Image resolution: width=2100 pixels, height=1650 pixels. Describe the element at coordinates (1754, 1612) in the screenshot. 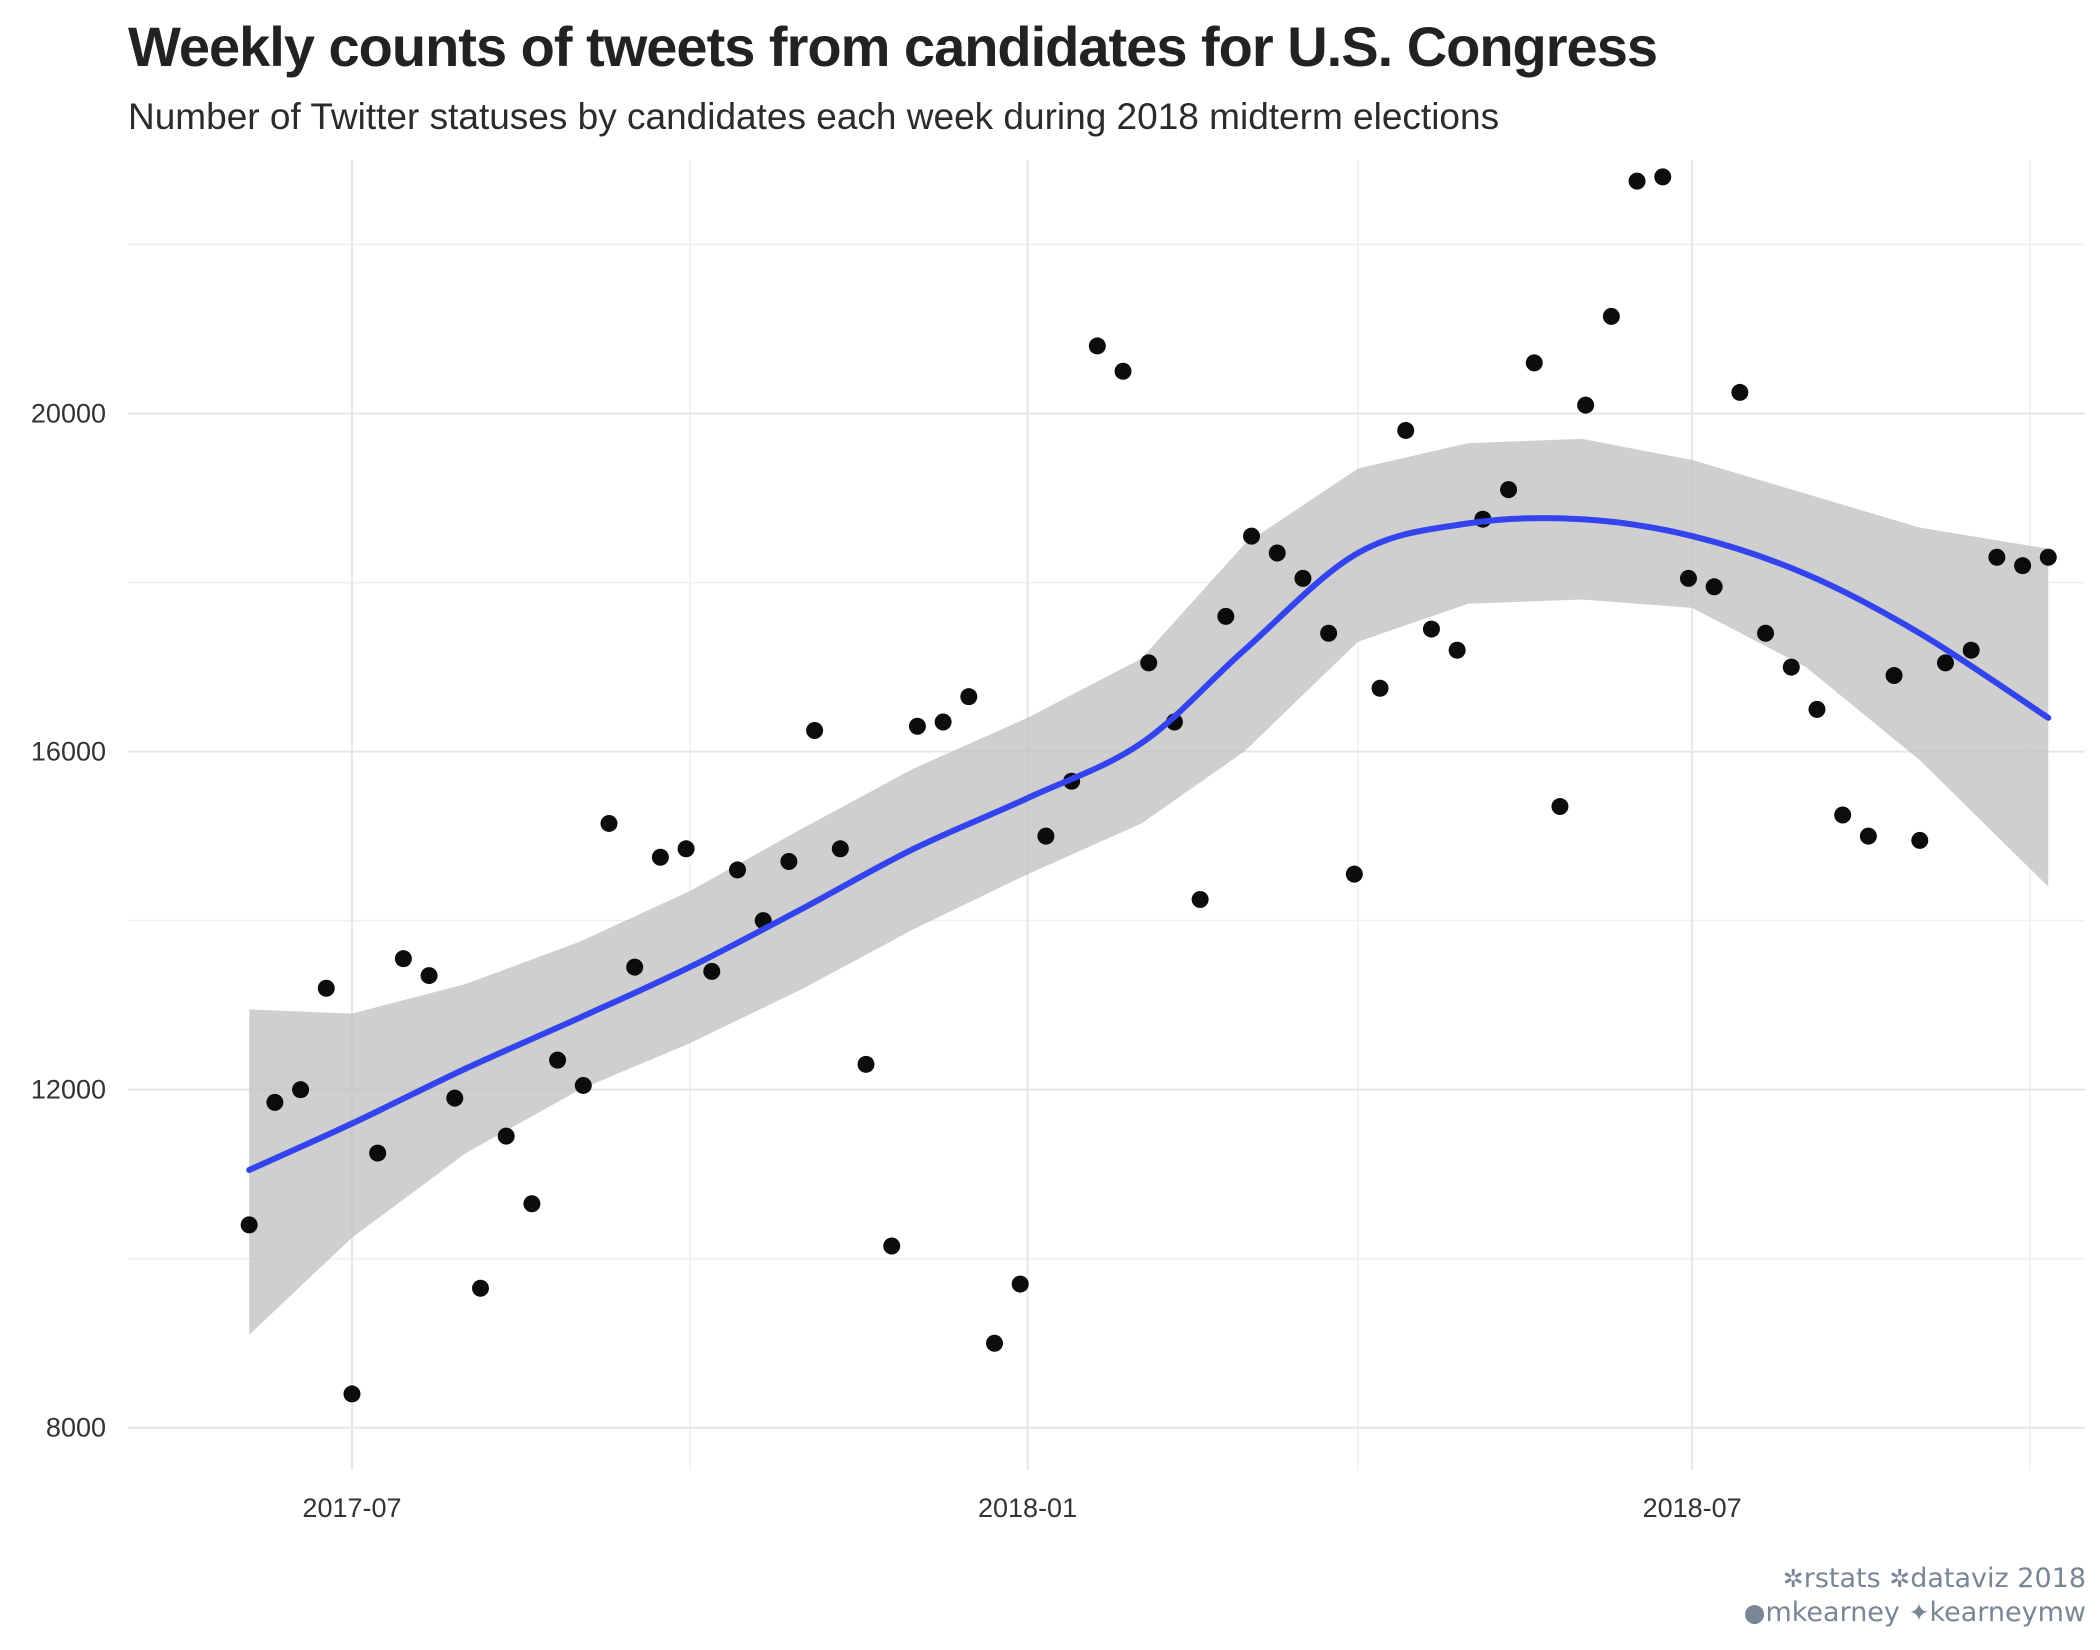

I see `github-icon: ●` at that location.